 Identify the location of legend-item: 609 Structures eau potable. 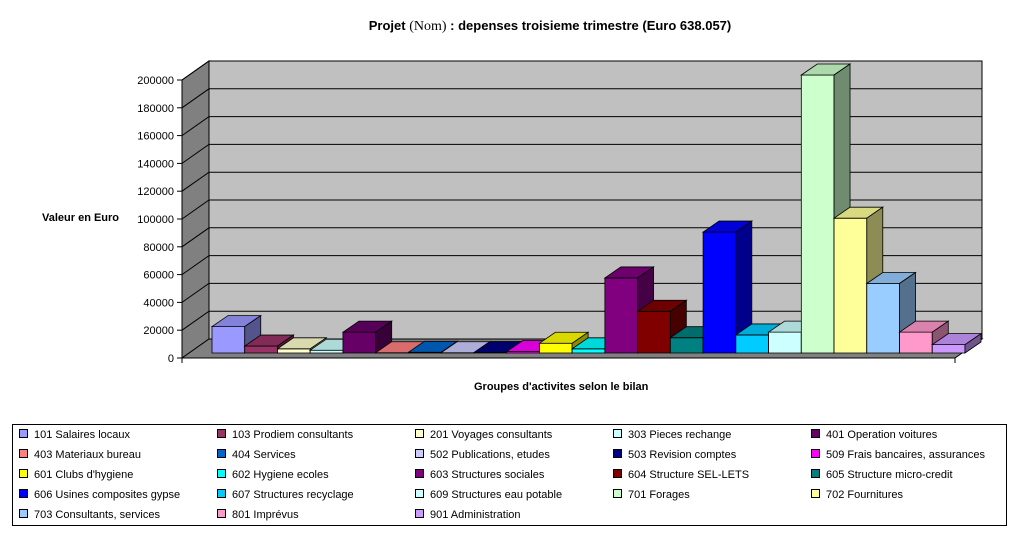
(488, 495).